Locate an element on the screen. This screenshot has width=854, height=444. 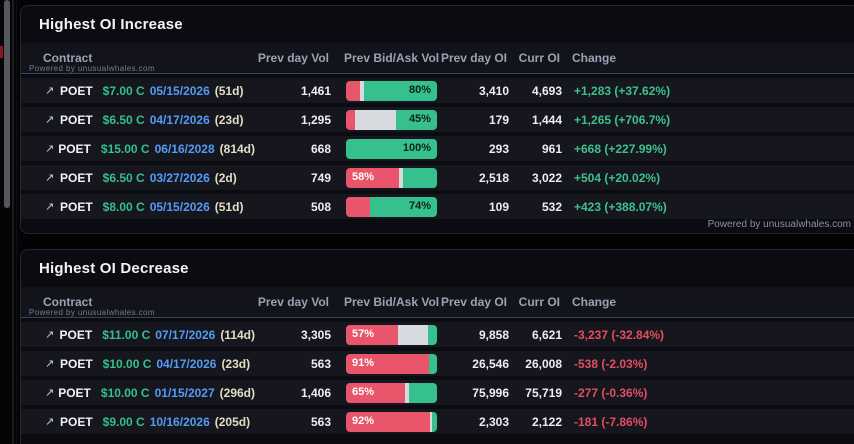
bid-ask-ratio-bar: 65% is located at coordinates (391, 392).